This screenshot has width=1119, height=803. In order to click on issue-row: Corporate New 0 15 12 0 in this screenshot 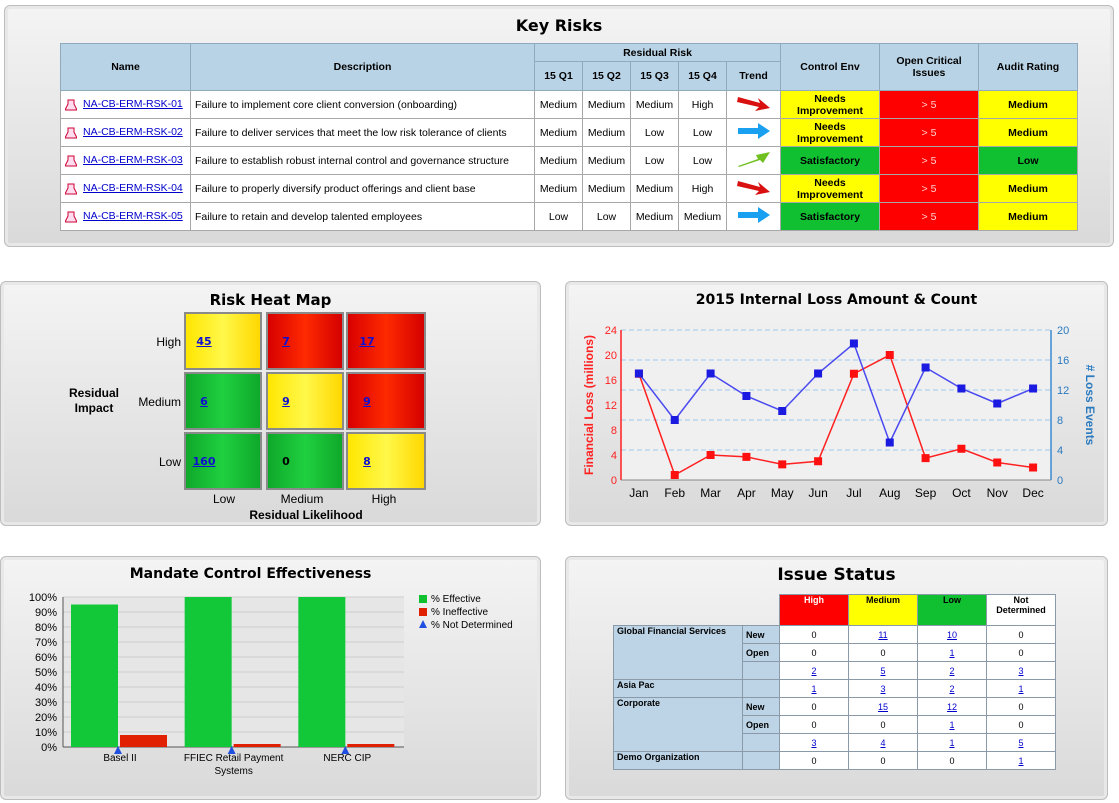, I will do `click(834, 724)`.